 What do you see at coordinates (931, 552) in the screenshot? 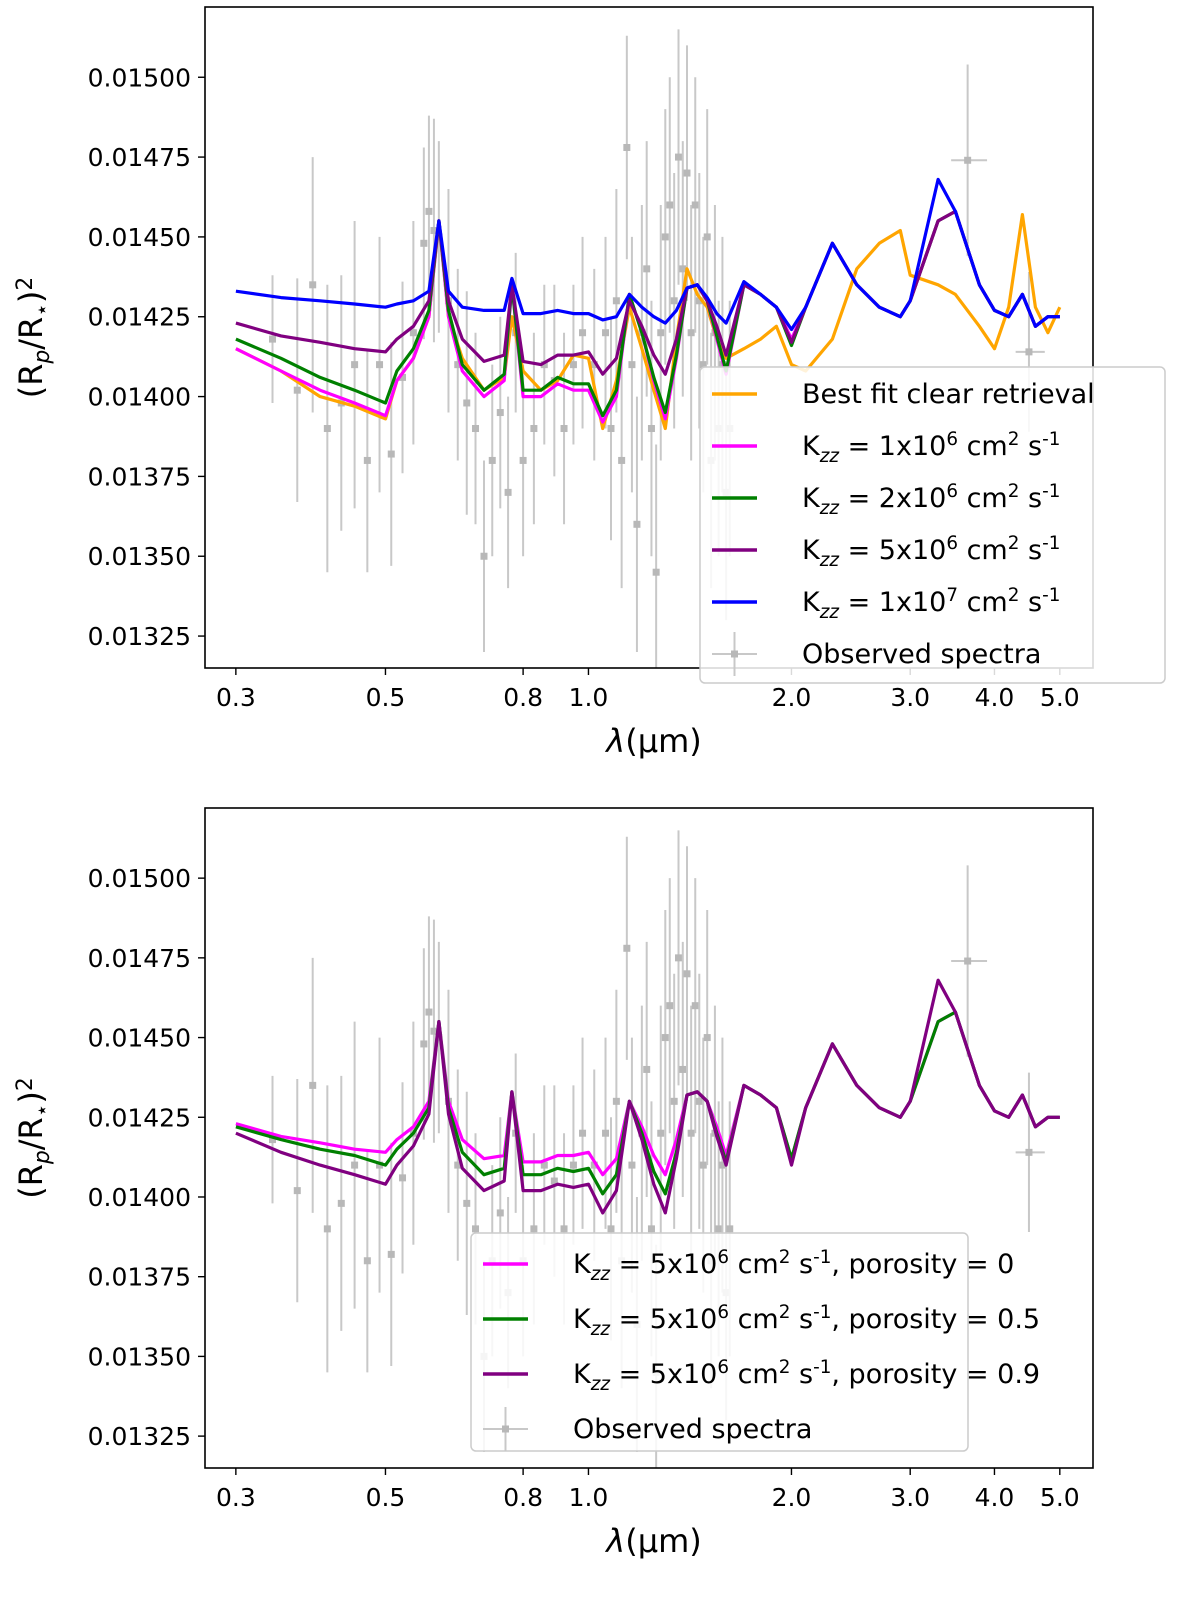
I see `legend-label: Kzz = 5x106 cm2 s-1` at bounding box center [931, 552].